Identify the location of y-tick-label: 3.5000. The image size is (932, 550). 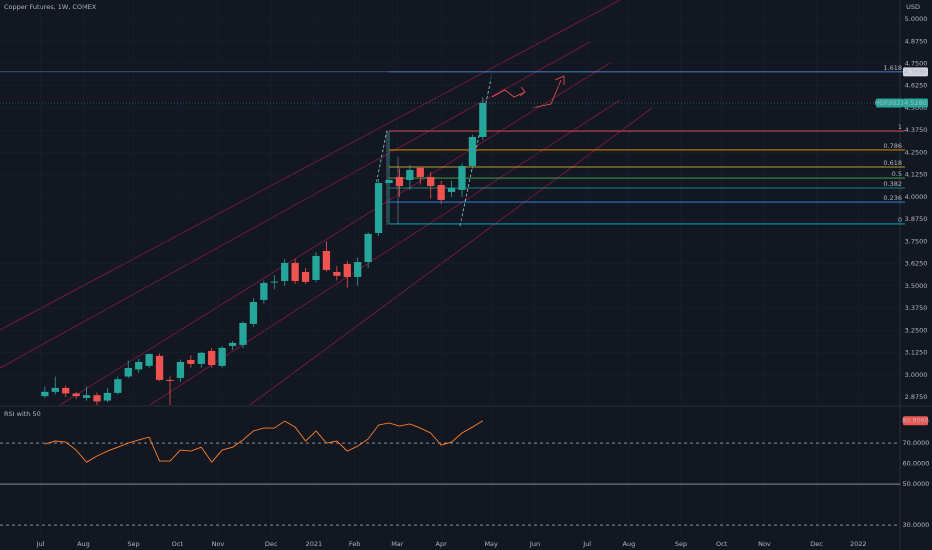
(916, 286).